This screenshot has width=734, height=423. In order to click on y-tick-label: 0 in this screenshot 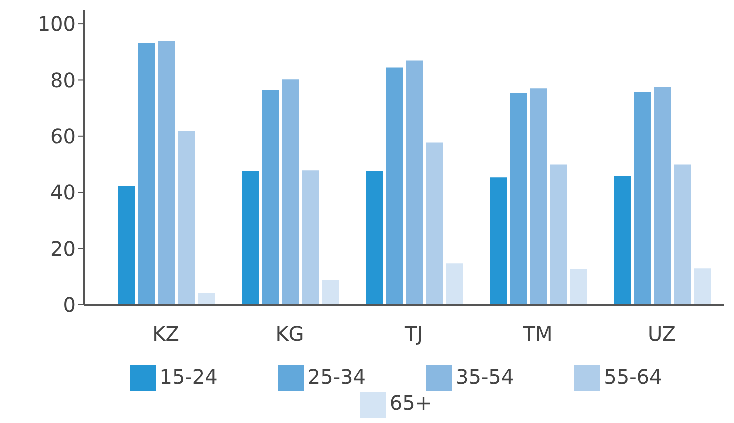, I will do `click(69, 305)`.